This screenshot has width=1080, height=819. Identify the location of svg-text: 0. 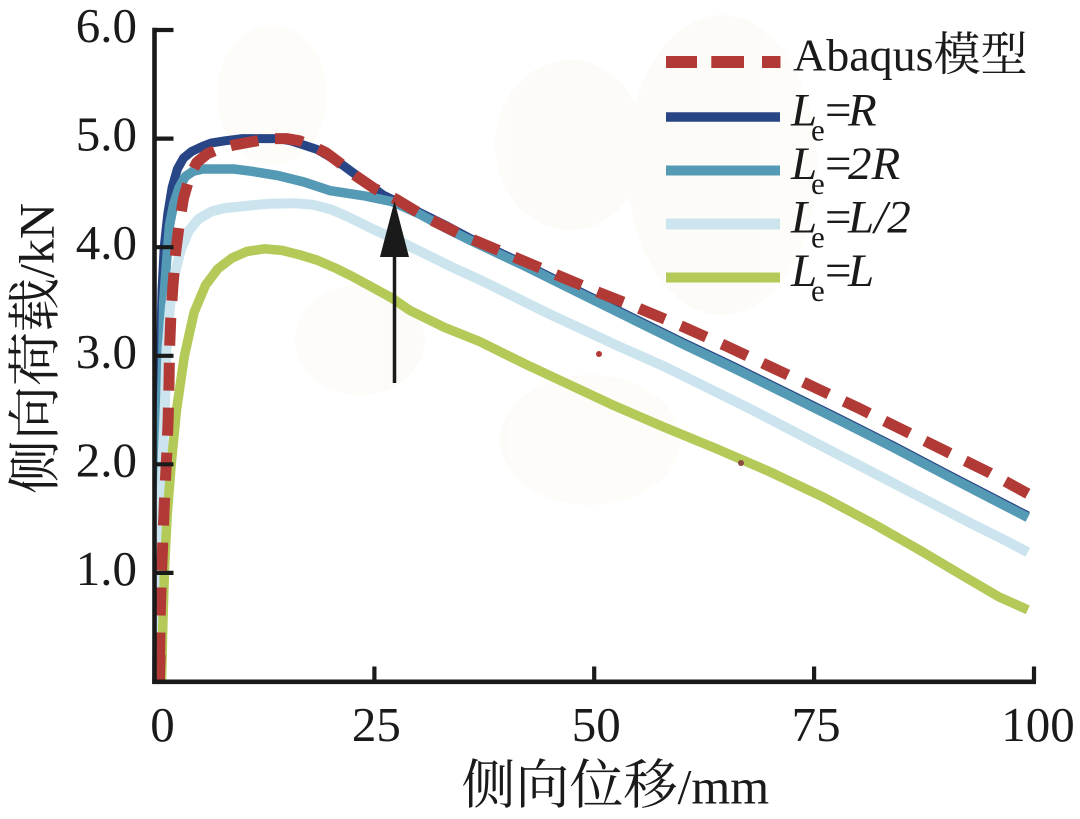
(162, 724).